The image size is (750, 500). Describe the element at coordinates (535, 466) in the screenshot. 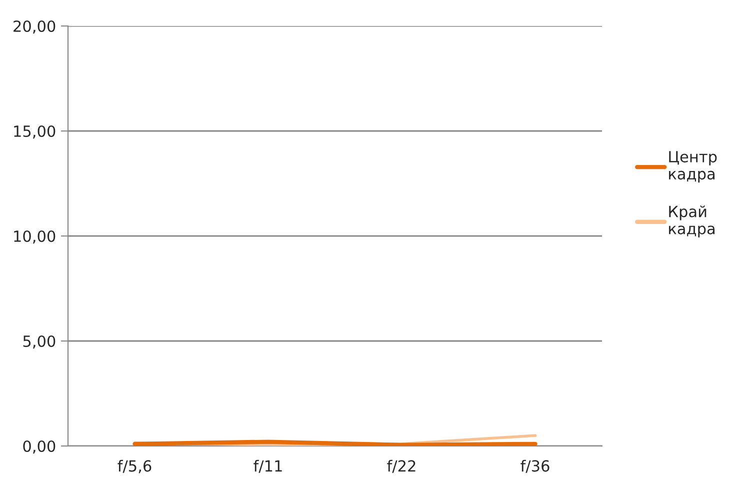

I see `x-tick-label: f/36` at that location.